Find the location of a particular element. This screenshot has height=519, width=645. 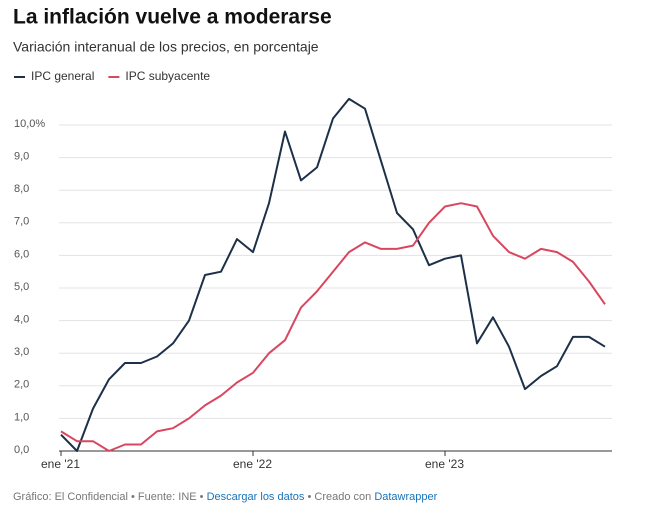

x-tick-label: ene '22 is located at coordinates (252, 464).